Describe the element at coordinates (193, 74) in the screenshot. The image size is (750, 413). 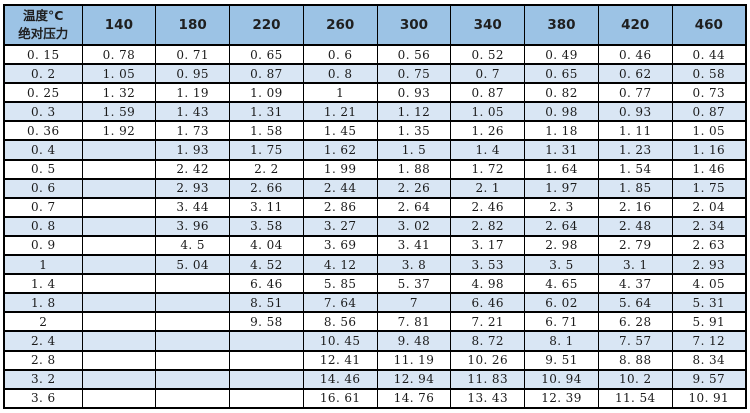
I see `value-cell: 0. 95` at that location.